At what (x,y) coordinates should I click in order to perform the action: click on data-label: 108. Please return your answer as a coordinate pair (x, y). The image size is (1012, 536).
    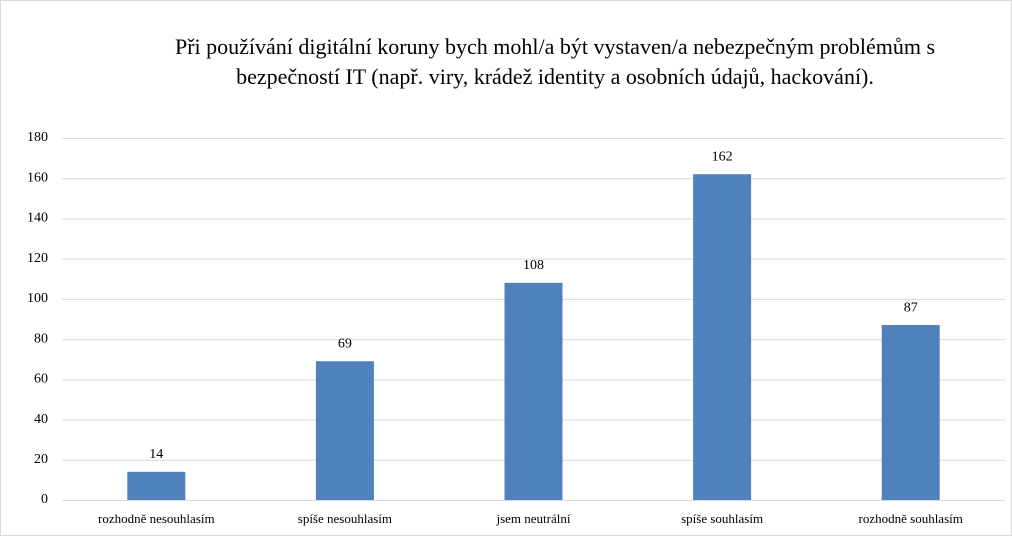
    Looking at the image, I should click on (533, 265).